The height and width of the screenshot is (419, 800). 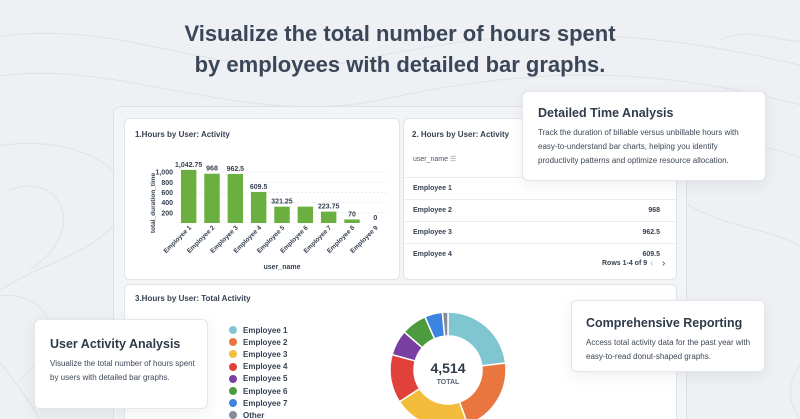 What do you see at coordinates (167, 213) in the screenshot?
I see `y-tick-label: 200` at bounding box center [167, 213].